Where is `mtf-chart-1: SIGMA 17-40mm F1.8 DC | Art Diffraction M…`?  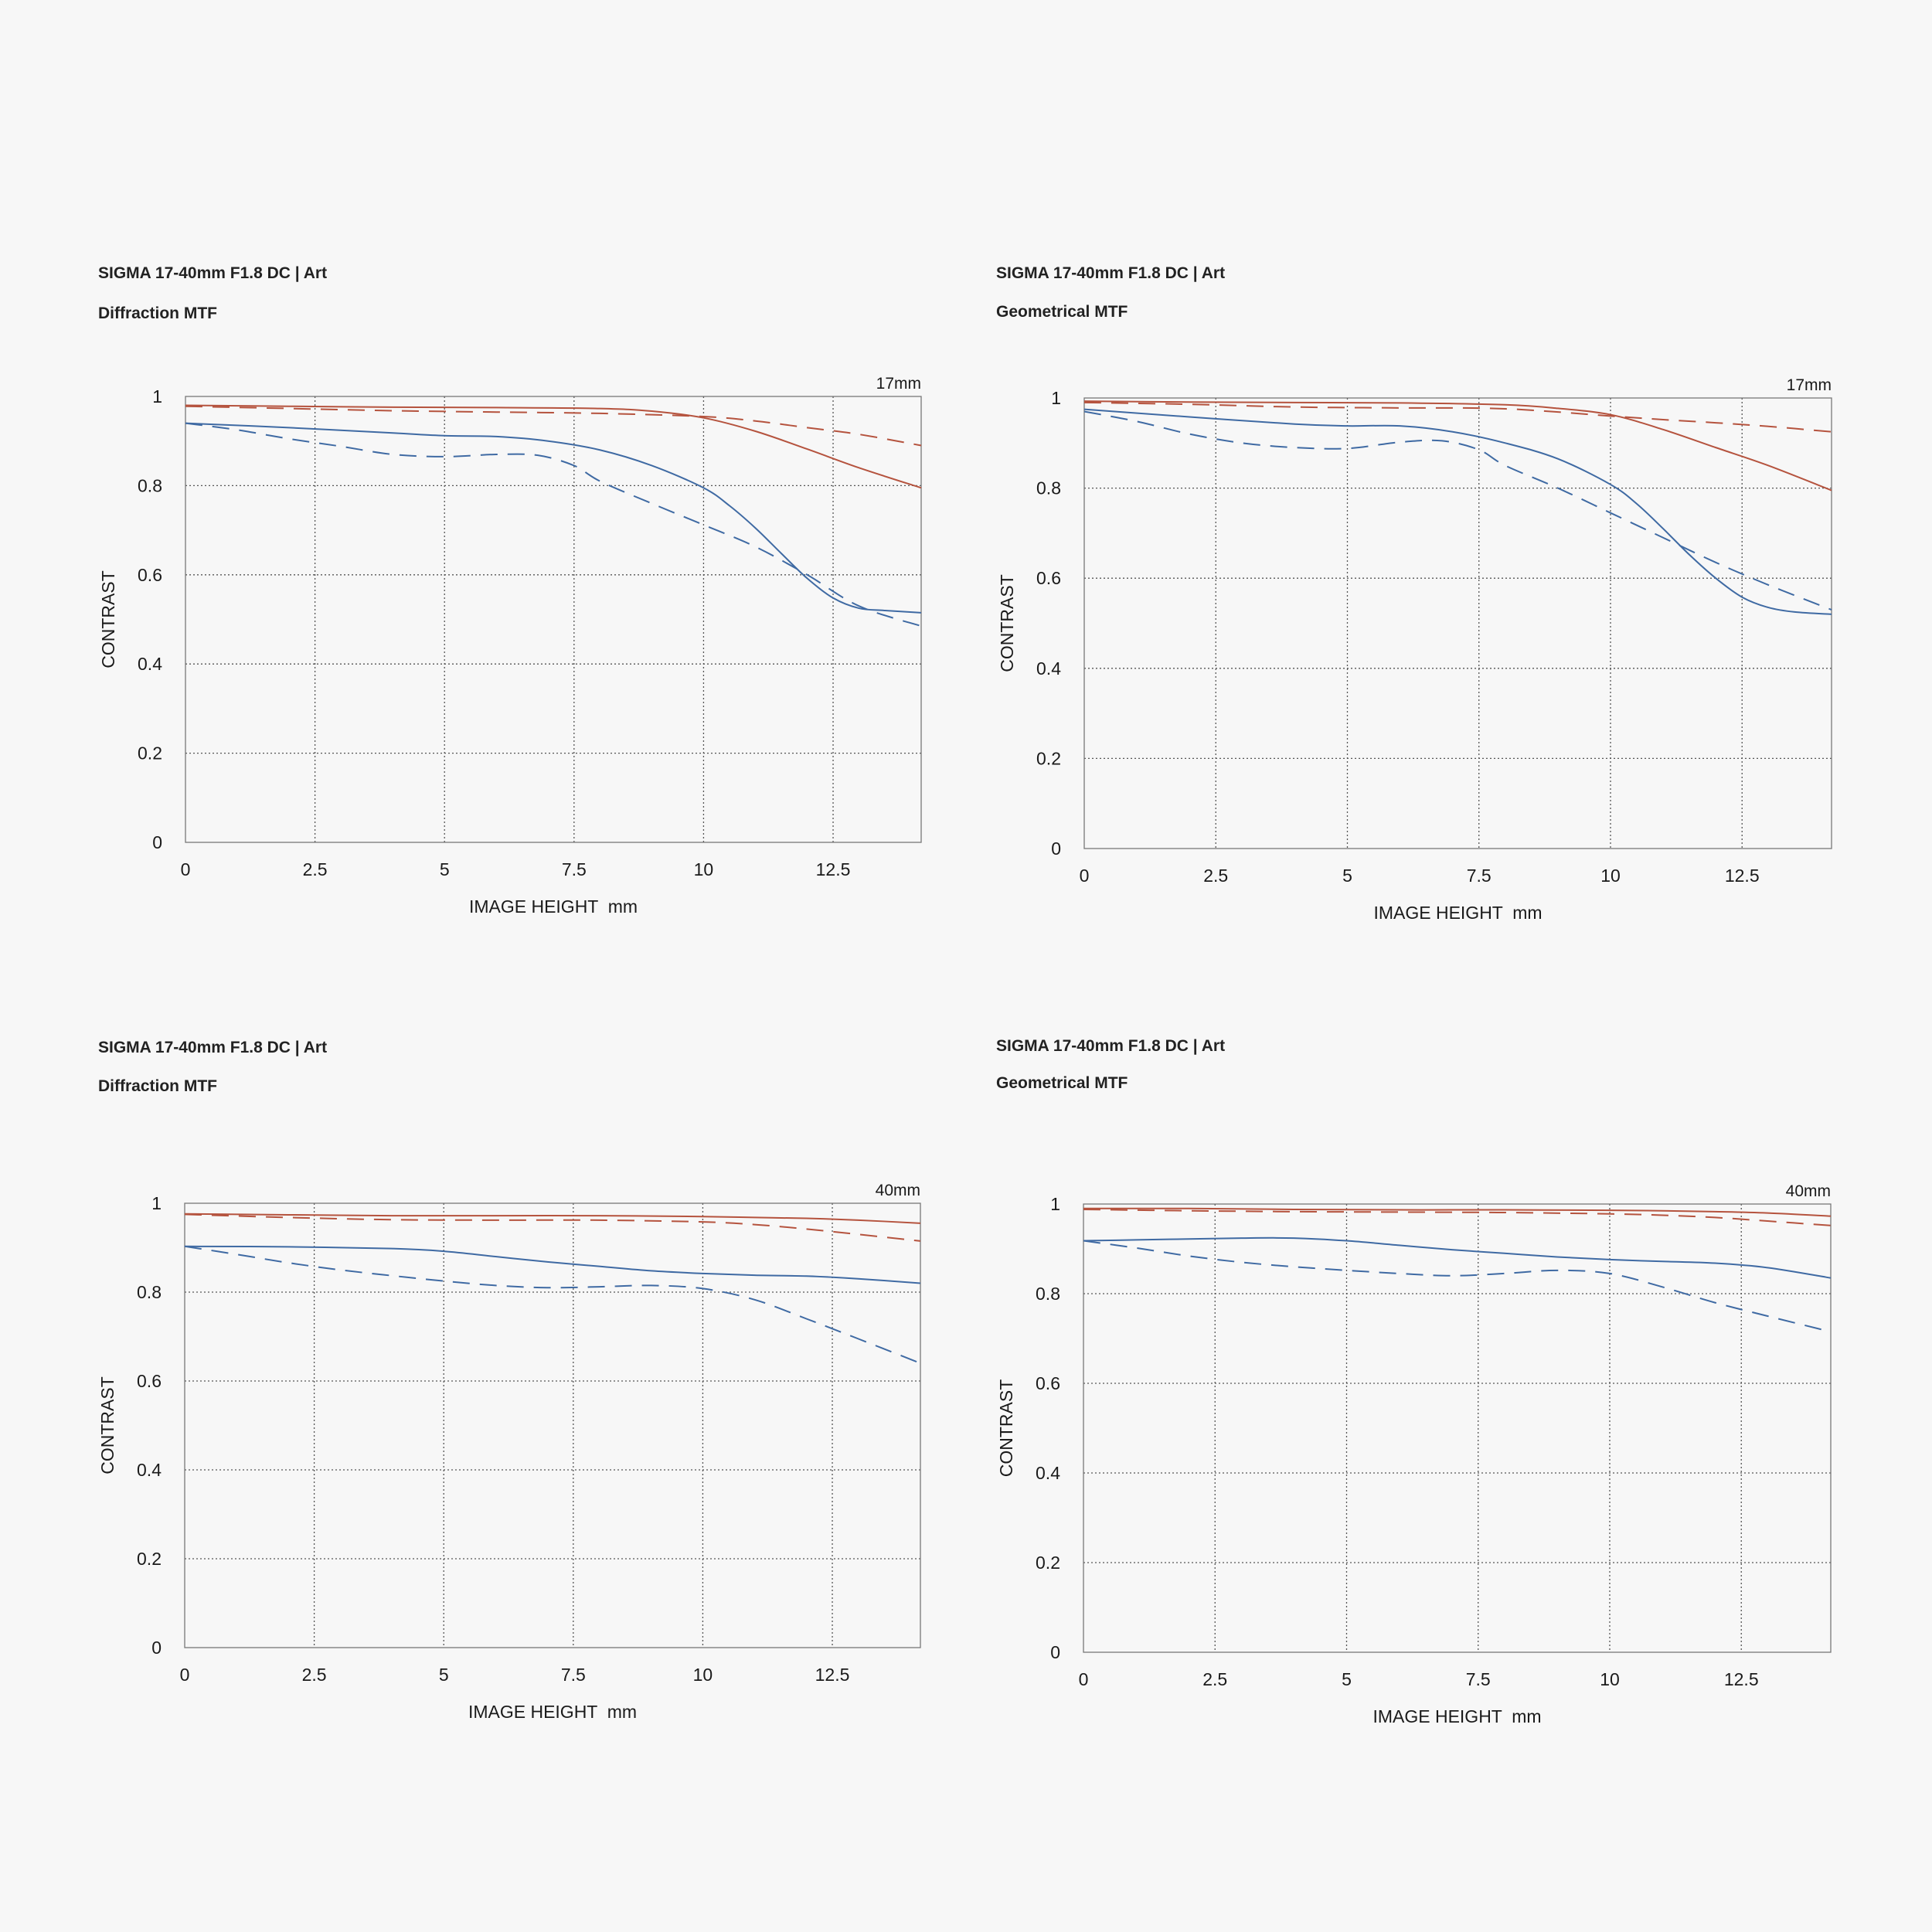
mtf-chart-1: SIGMA 17-40mm F1.8 DC | Art Diffraction M… is located at coordinates (510, 590).